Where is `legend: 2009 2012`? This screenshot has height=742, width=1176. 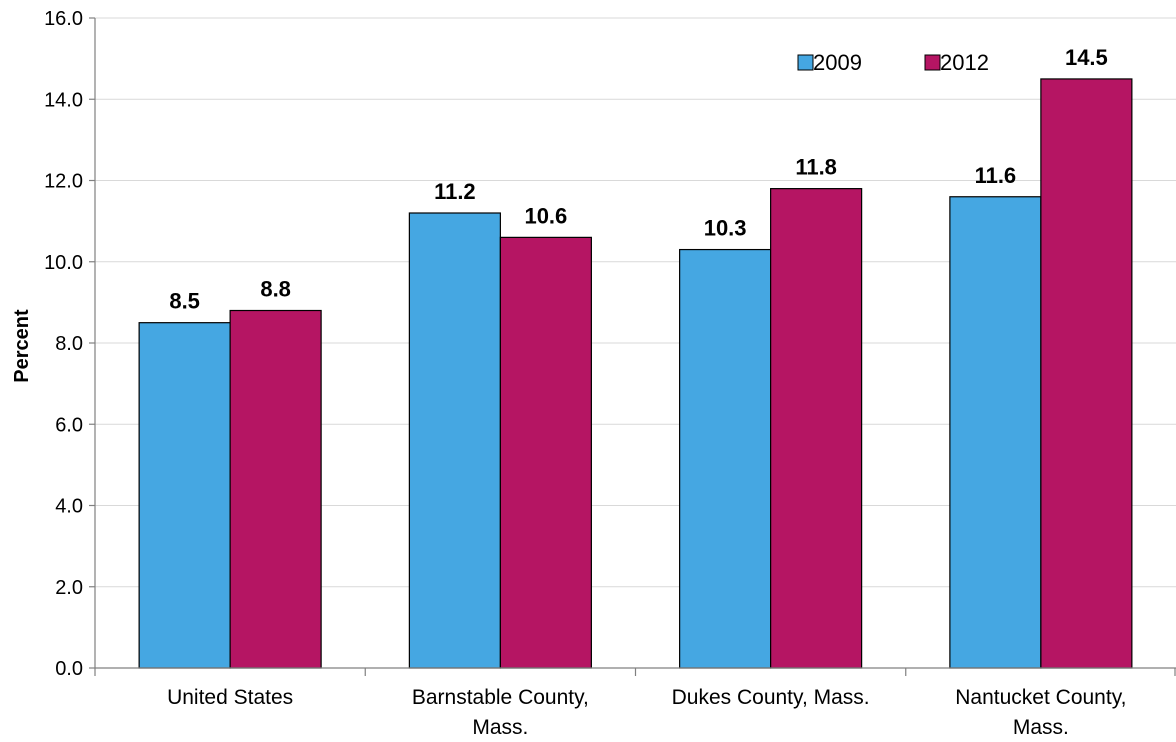 legend: 2009 2012 is located at coordinates (893, 62).